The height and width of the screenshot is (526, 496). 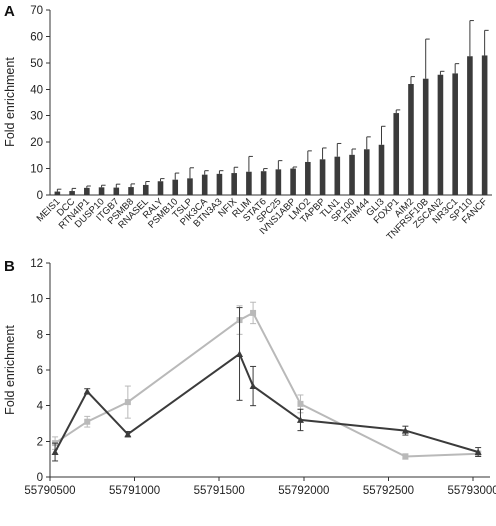 I want to click on panel-a-y-tick-label: 70, so click(x=36, y=11).